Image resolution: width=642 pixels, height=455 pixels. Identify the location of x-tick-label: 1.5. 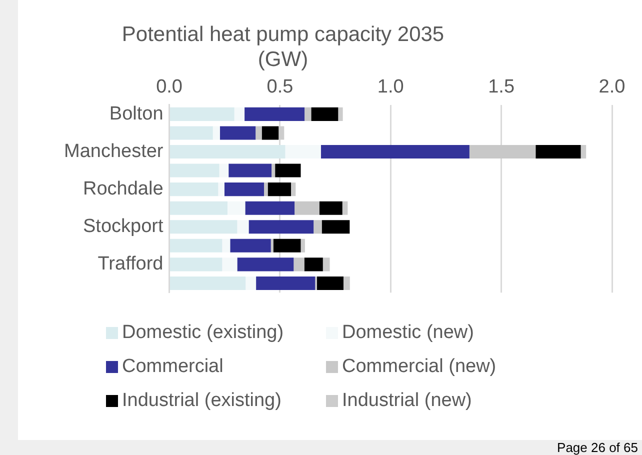
(501, 87).